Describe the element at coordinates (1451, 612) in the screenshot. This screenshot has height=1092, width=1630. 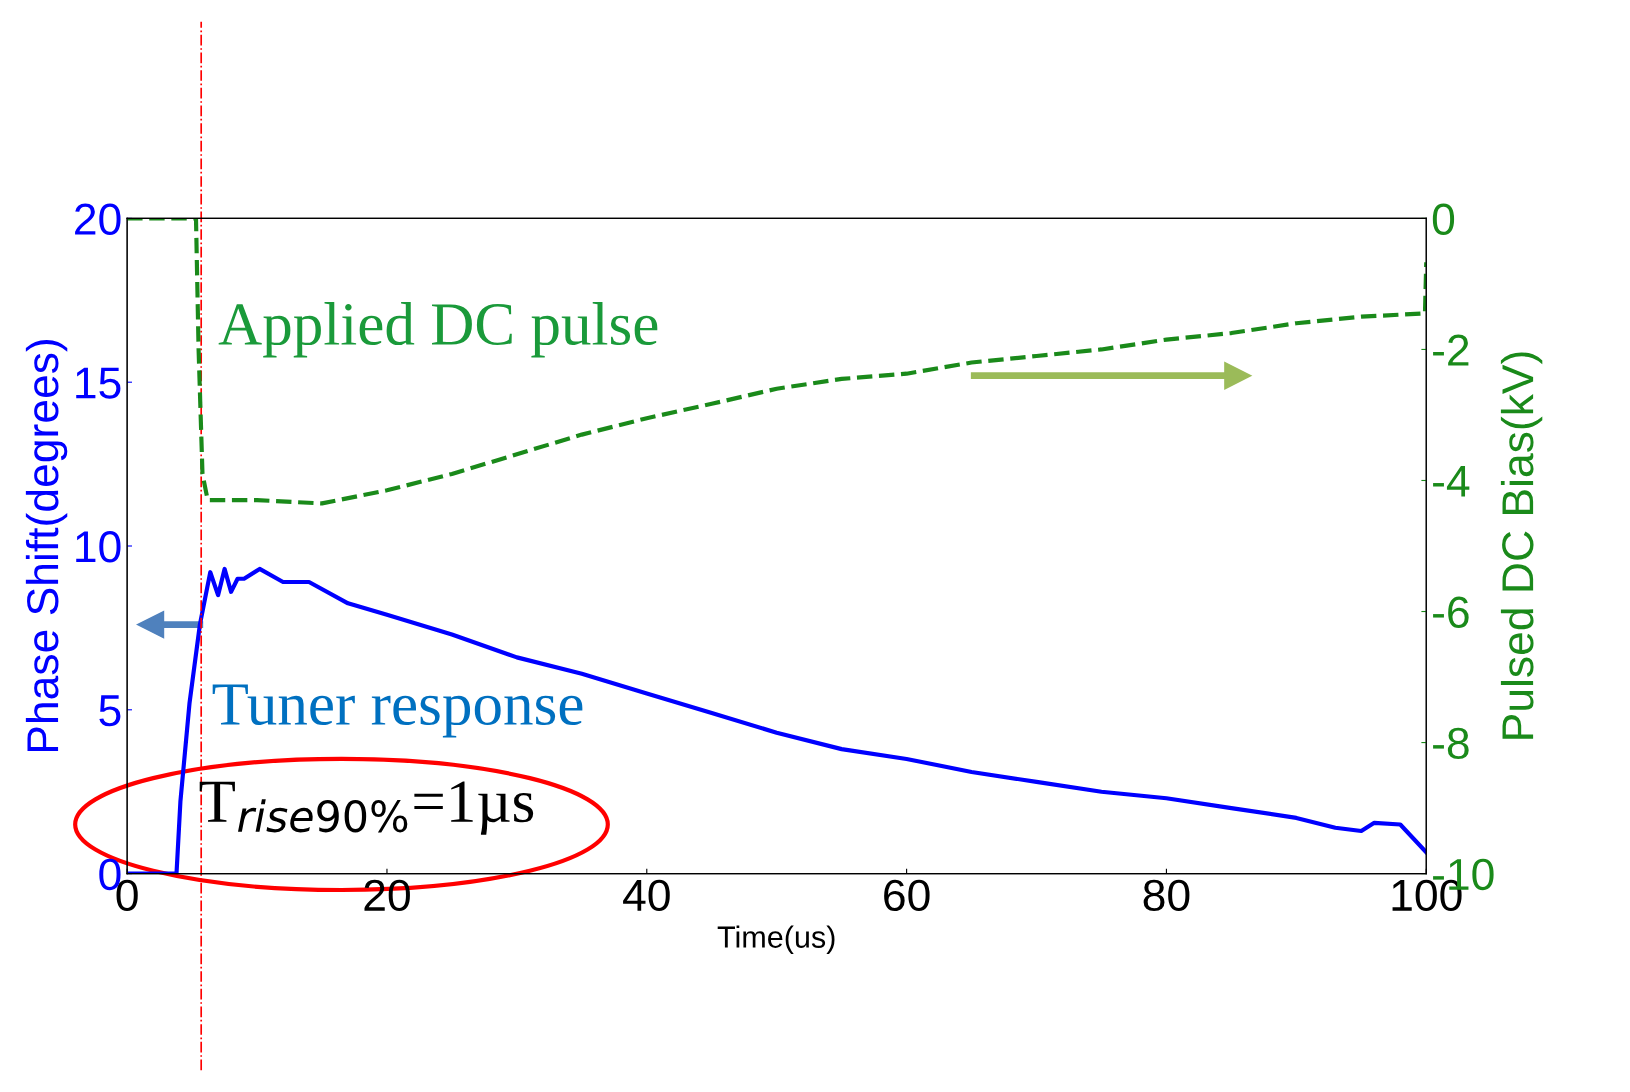
I see `y2-tick-label: -6` at that location.